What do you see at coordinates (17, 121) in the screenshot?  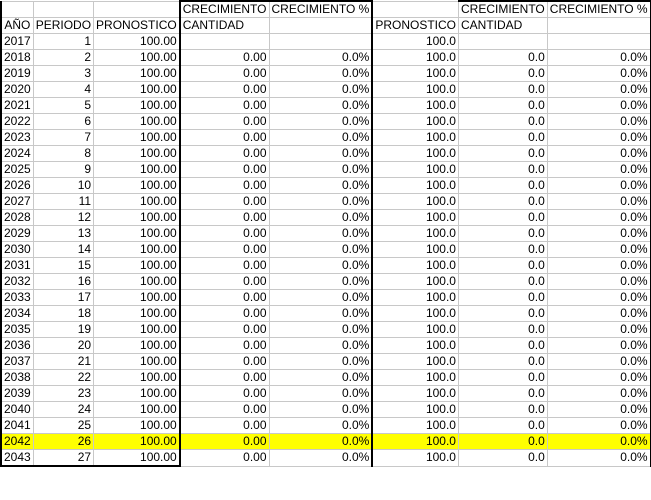 I see `cell-year: 2022` at bounding box center [17, 121].